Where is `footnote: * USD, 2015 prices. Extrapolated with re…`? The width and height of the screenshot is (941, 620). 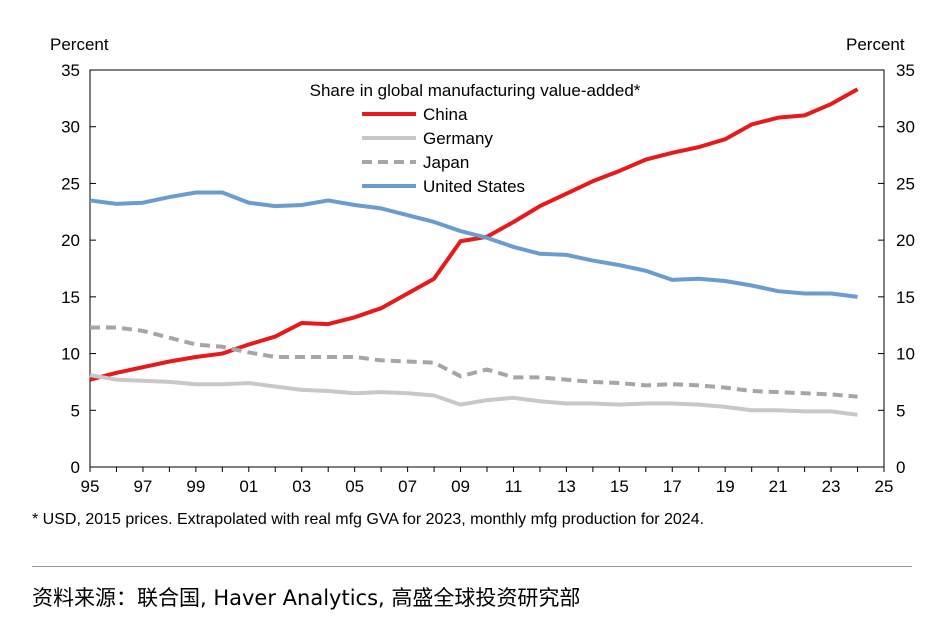 footnote: * USD, 2015 prices. Extrapolated with re… is located at coordinates (368, 519).